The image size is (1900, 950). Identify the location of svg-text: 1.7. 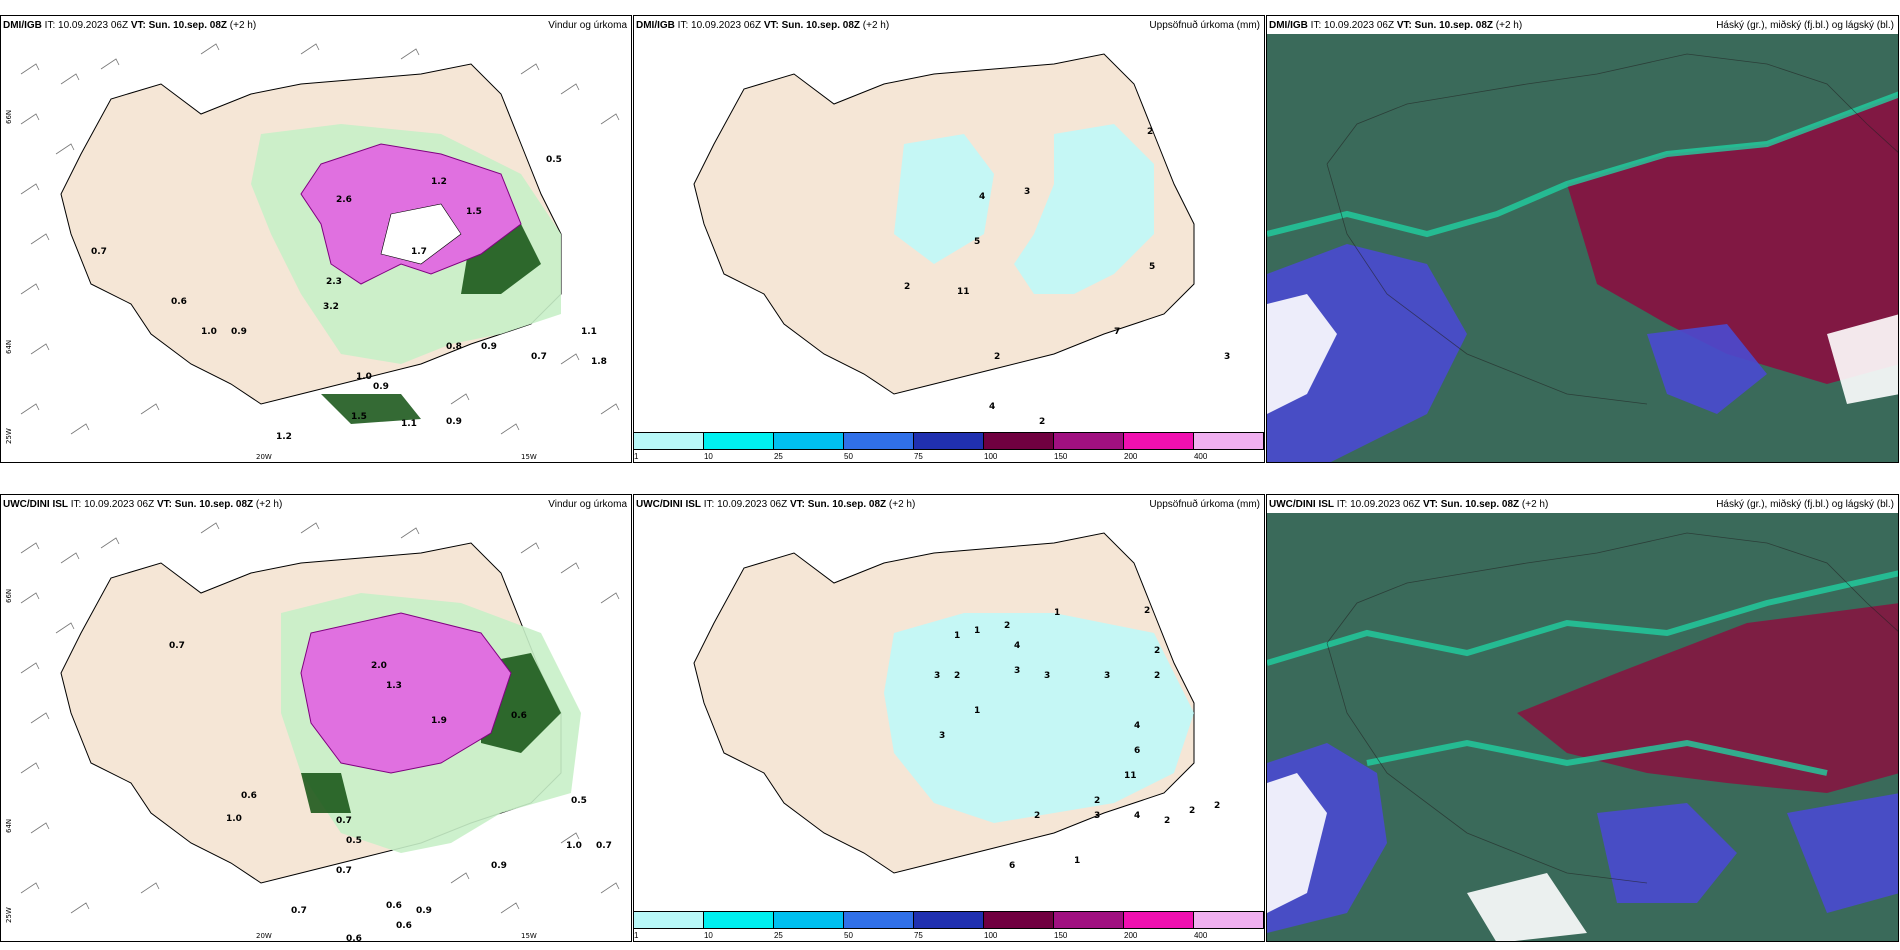
(419, 252).